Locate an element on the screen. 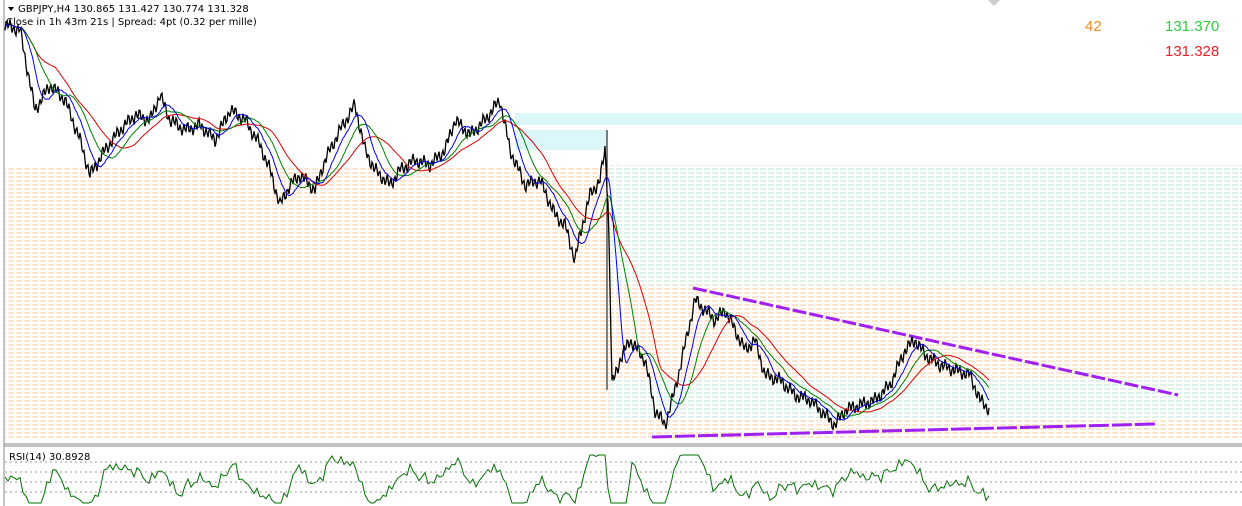  count: 42 is located at coordinates (1093, 26).